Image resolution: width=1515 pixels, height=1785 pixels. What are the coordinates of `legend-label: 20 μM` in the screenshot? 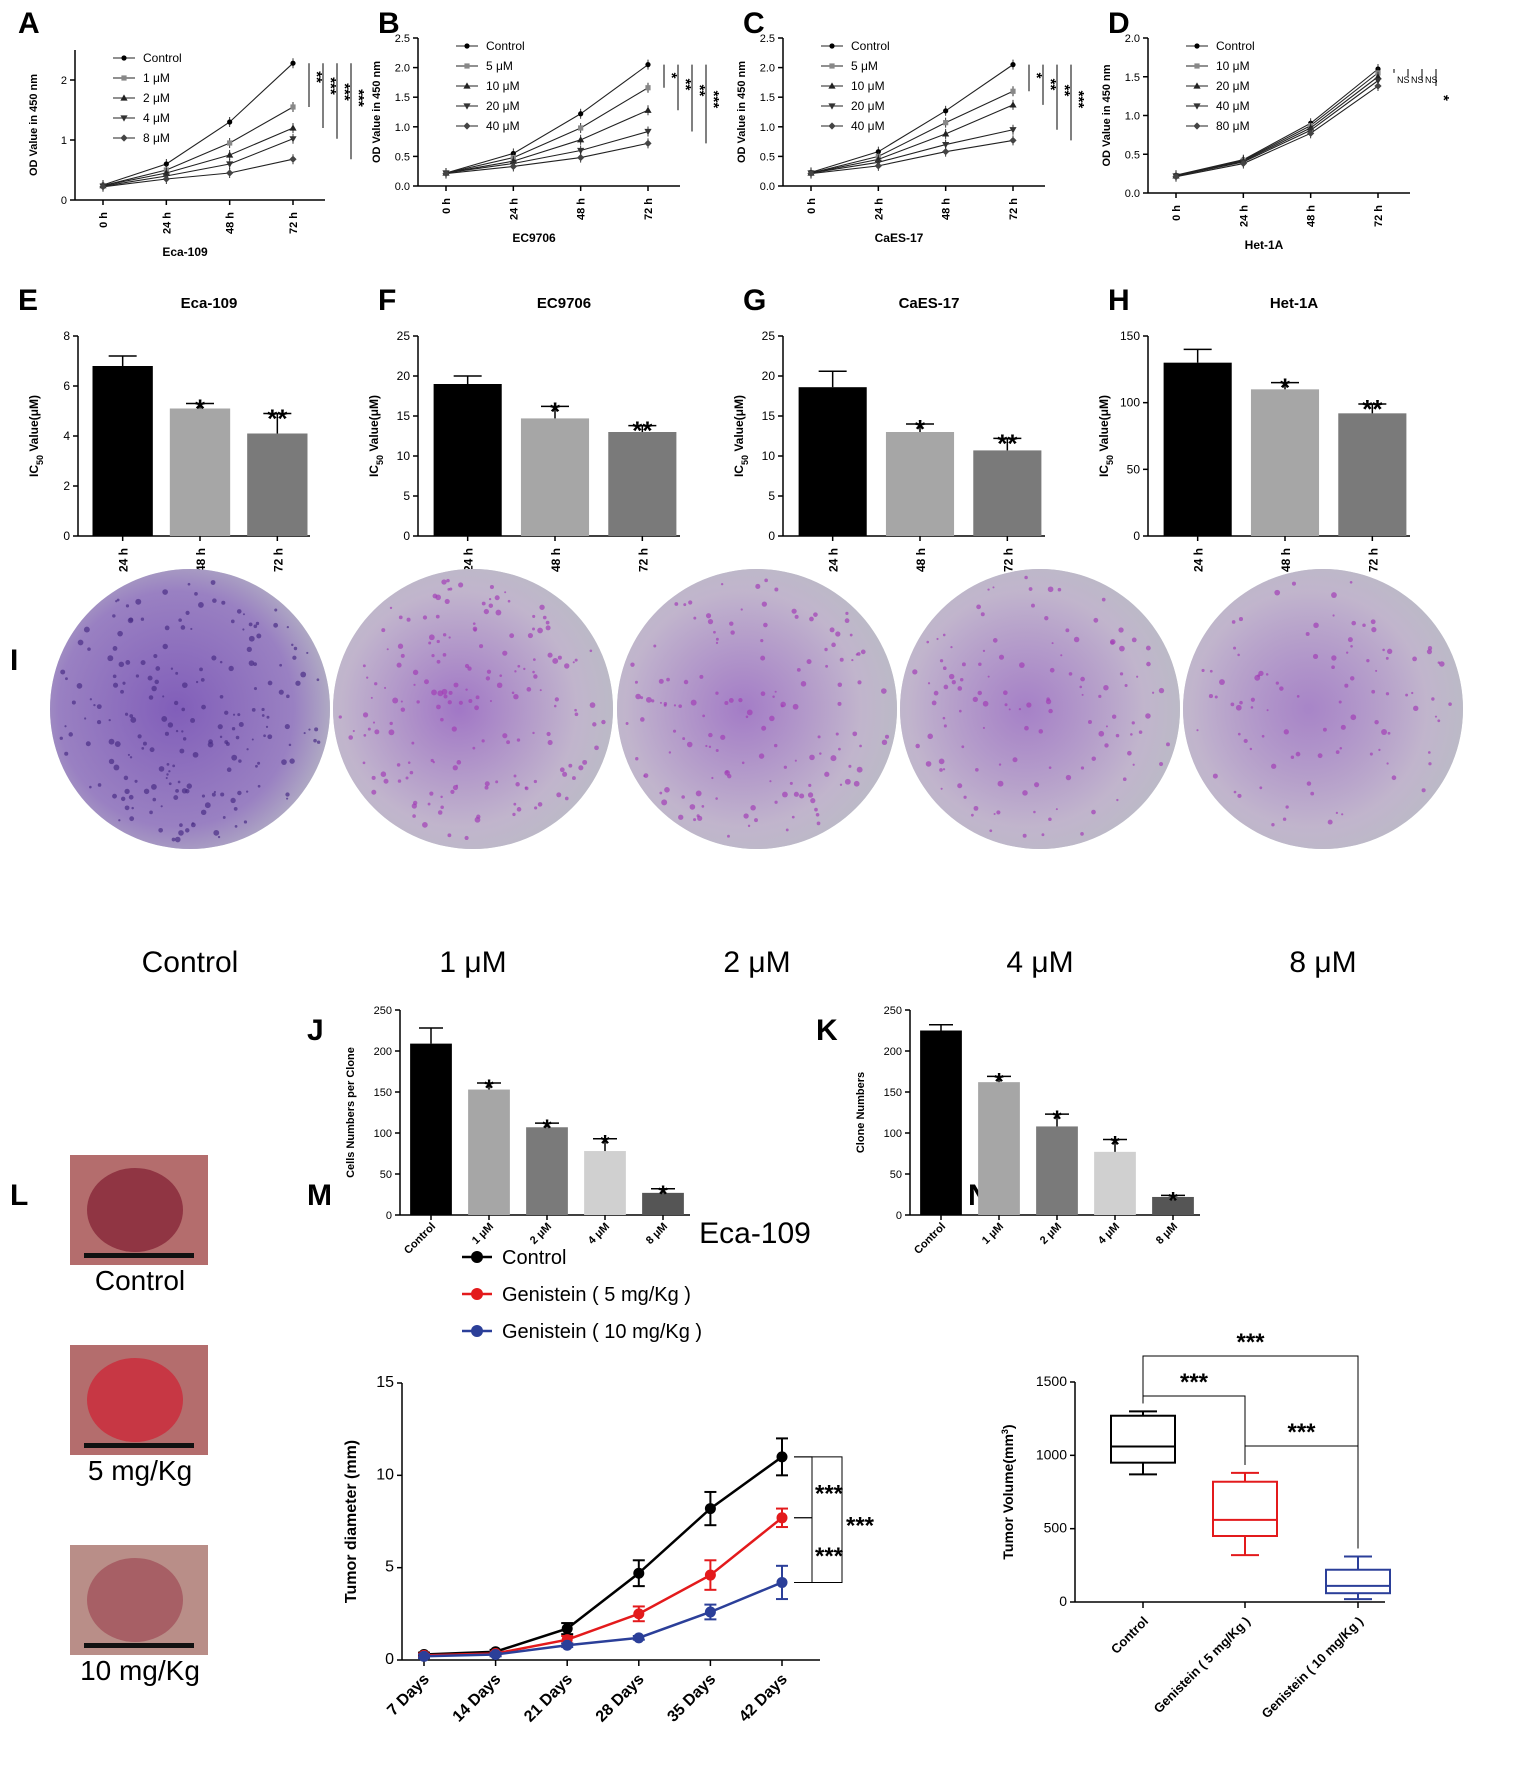 It's located at (503, 106).